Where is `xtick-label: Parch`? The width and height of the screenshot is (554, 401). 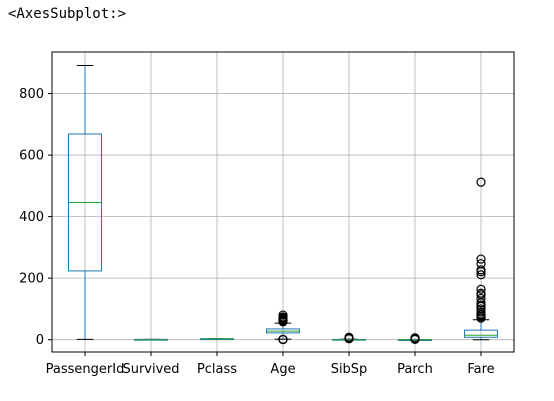 xtick-label: Parch is located at coordinates (415, 369).